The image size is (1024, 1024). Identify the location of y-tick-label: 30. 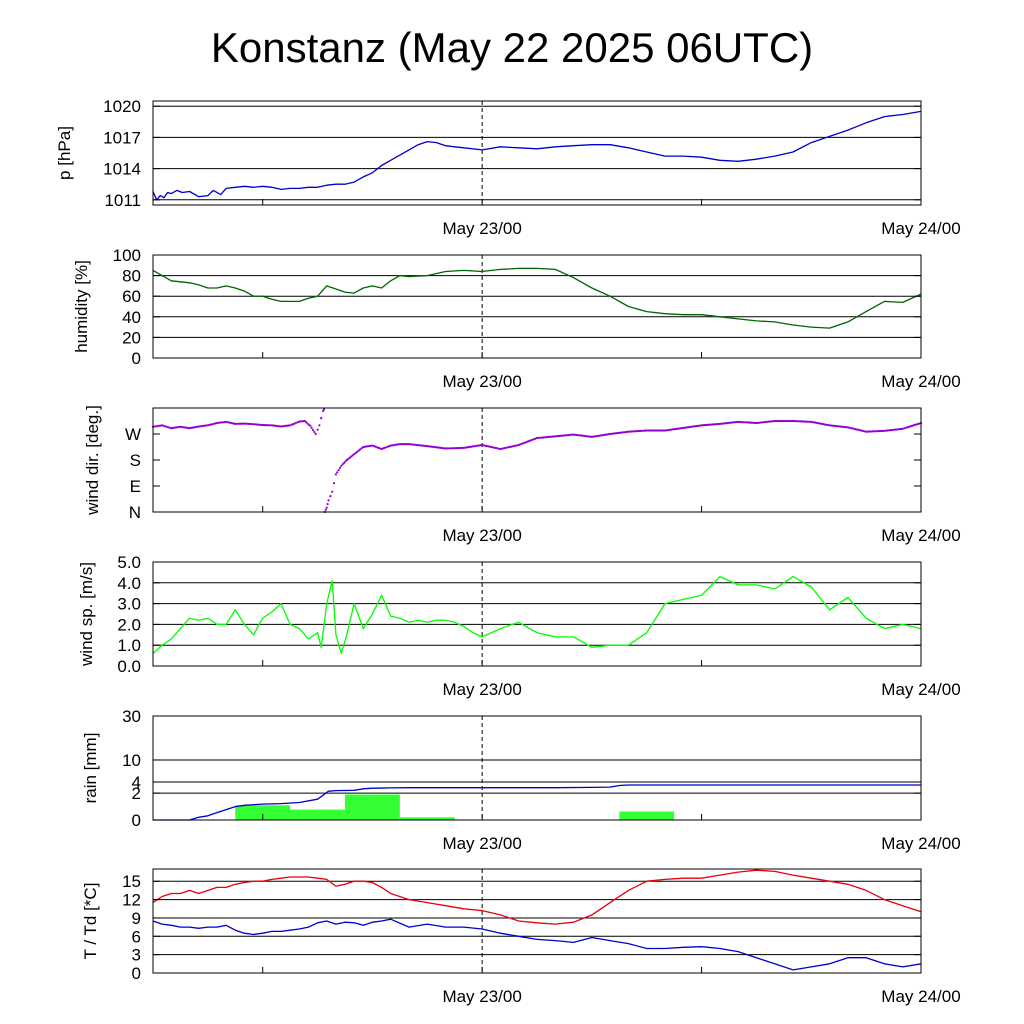
(131, 716).